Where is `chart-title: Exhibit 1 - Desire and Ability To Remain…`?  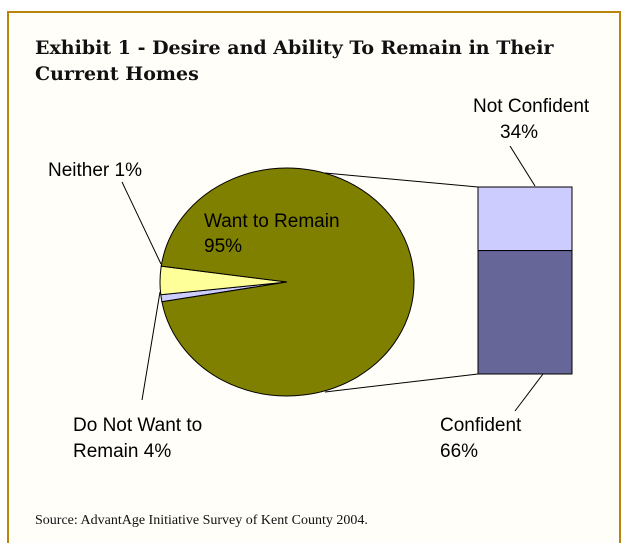
chart-title: Exhibit 1 - Desire and Ability To Remain… is located at coordinates (294, 61).